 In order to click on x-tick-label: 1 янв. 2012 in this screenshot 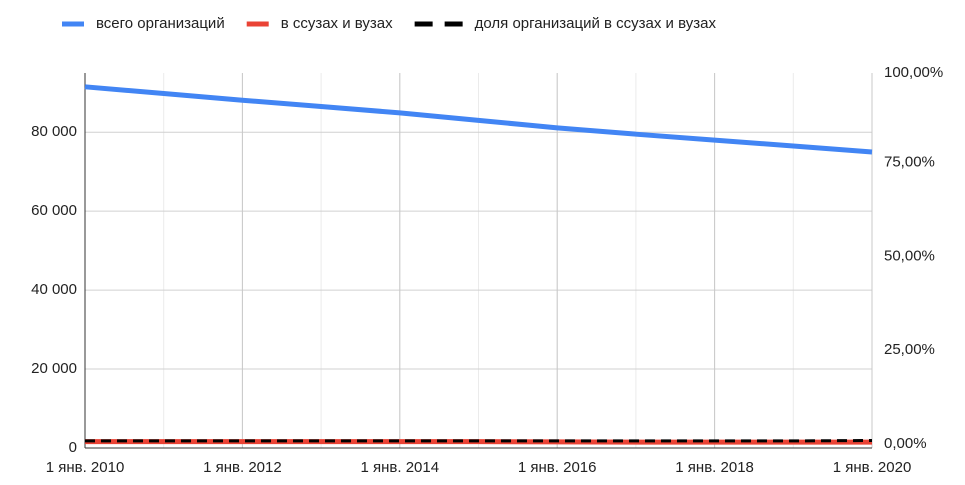, I will do `click(242, 467)`.